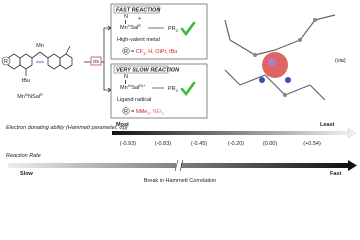  What do you see at coordinates (23, 156) in the screenshot?
I see `rate-label: Reaction Rate` at bounding box center [23, 156].